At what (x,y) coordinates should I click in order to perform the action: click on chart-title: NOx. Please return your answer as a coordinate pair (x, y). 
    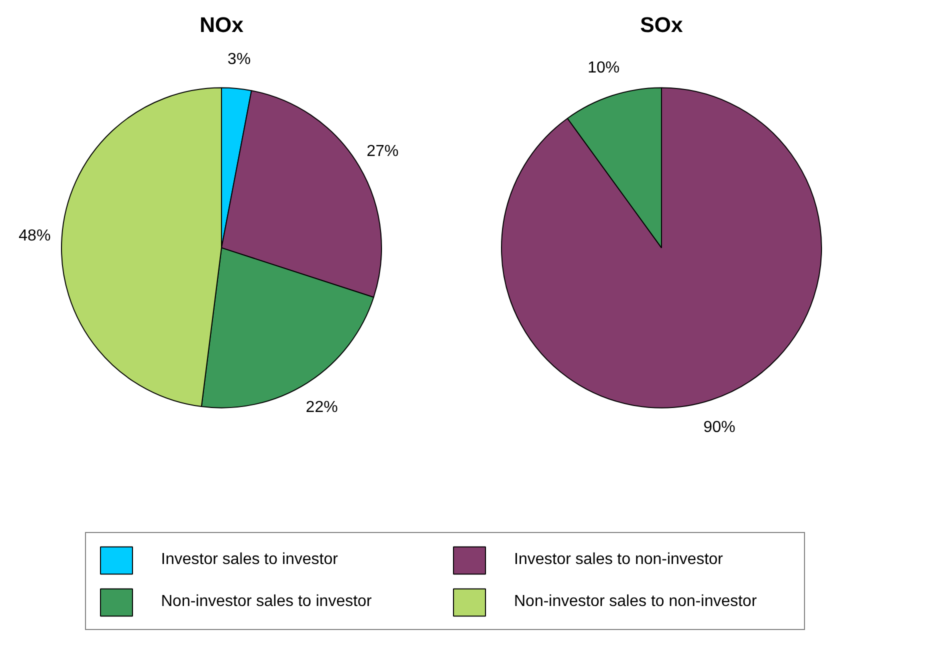
    Looking at the image, I should click on (222, 24).